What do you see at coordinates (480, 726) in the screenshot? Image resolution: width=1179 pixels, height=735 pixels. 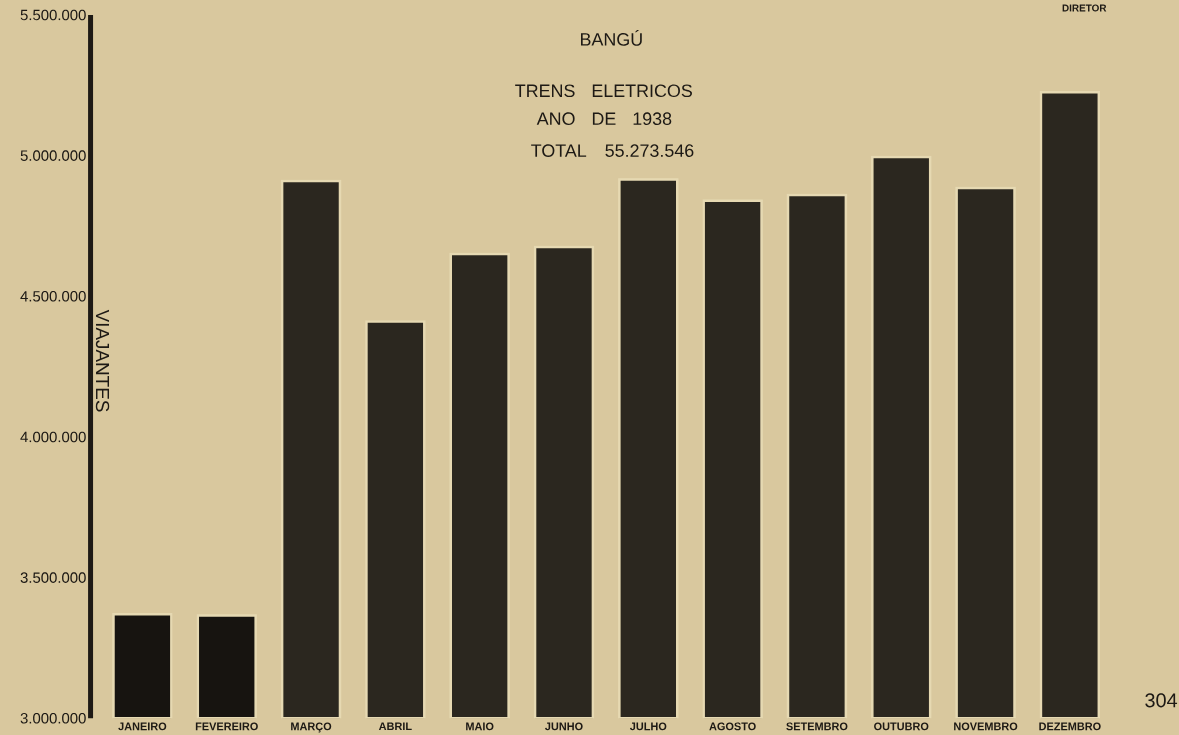 I see `x-tick-label: MAIO` at bounding box center [480, 726].